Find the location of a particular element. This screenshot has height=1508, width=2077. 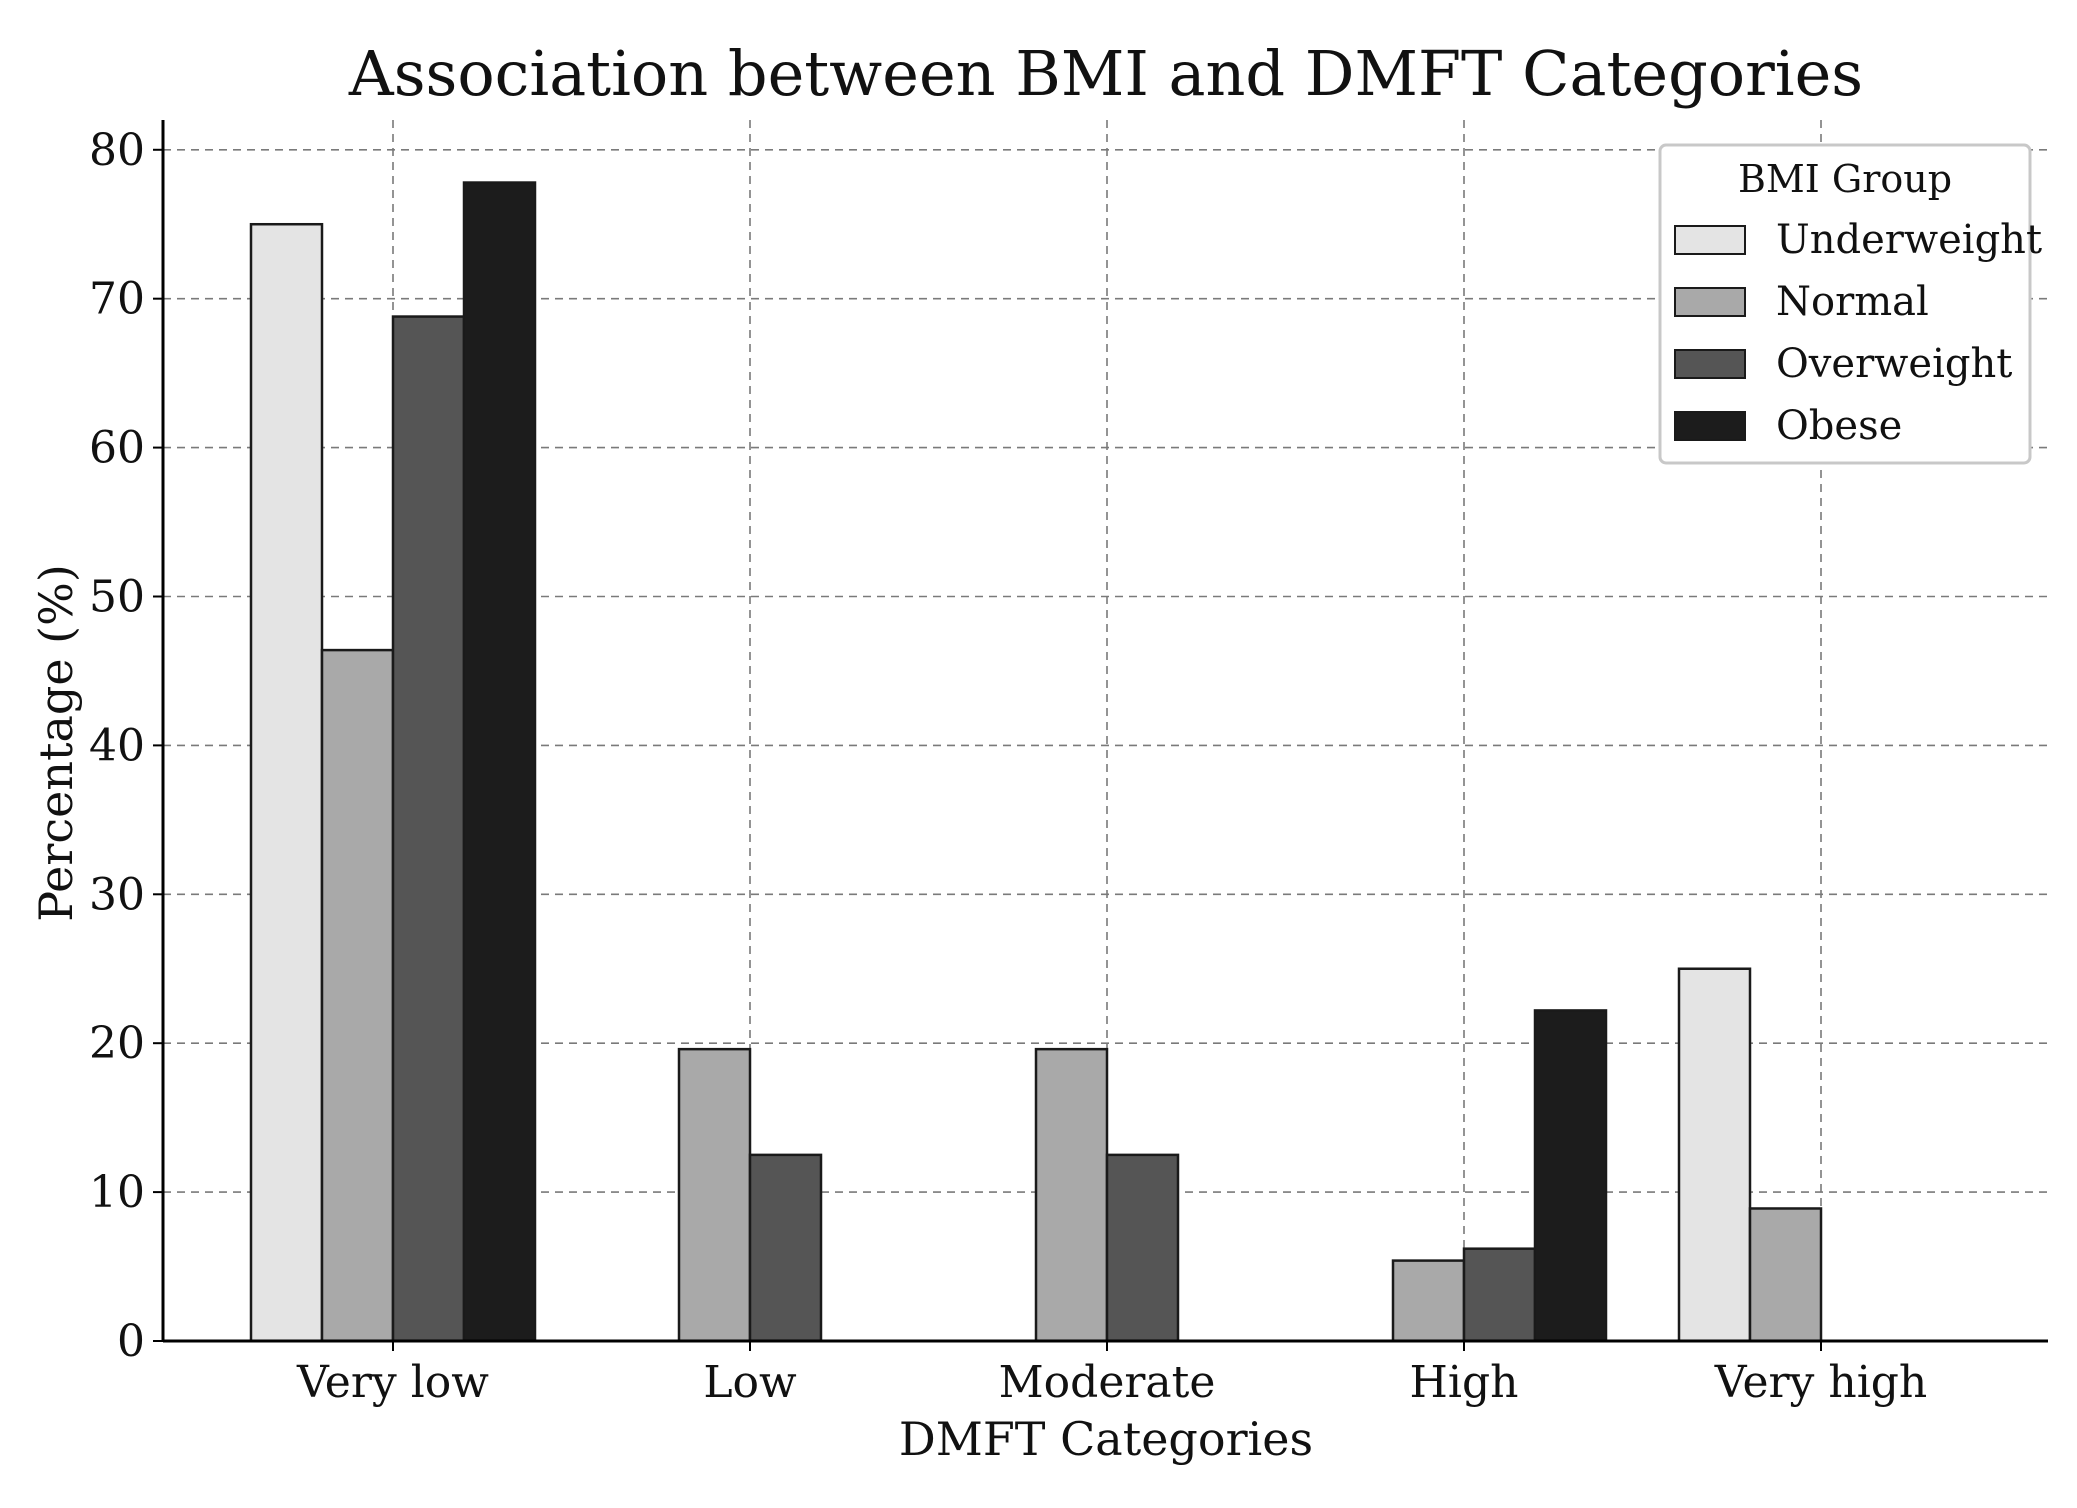

legend-box is located at coordinates (1845, 304).